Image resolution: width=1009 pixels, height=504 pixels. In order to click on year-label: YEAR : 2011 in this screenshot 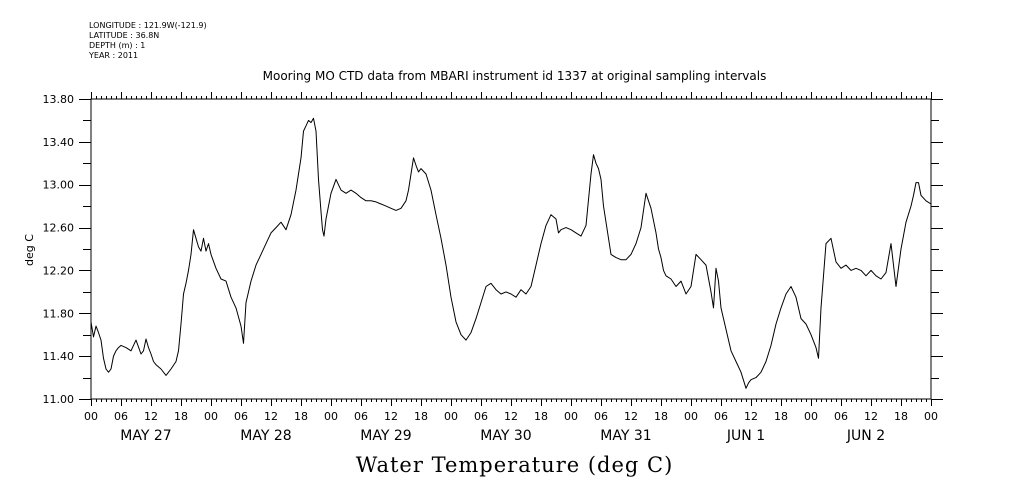, I will do `click(114, 55)`.